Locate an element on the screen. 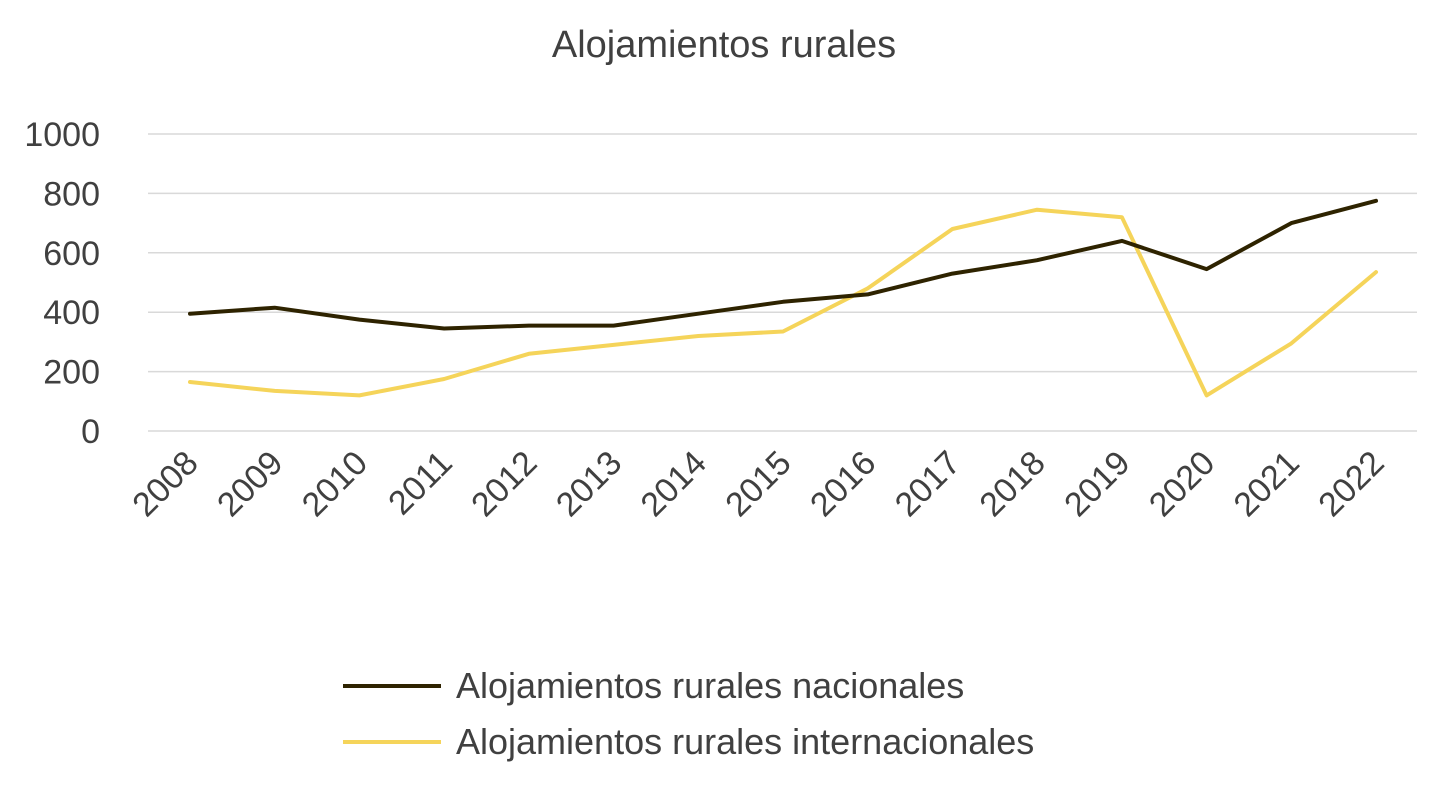 The image size is (1437, 788). x-tick-label: 2011 is located at coordinates (420, 483).